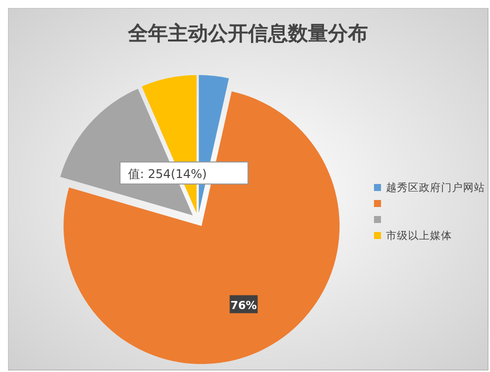  What do you see at coordinates (243, 305) in the screenshot?
I see `data-label: 76%` at bounding box center [243, 305].